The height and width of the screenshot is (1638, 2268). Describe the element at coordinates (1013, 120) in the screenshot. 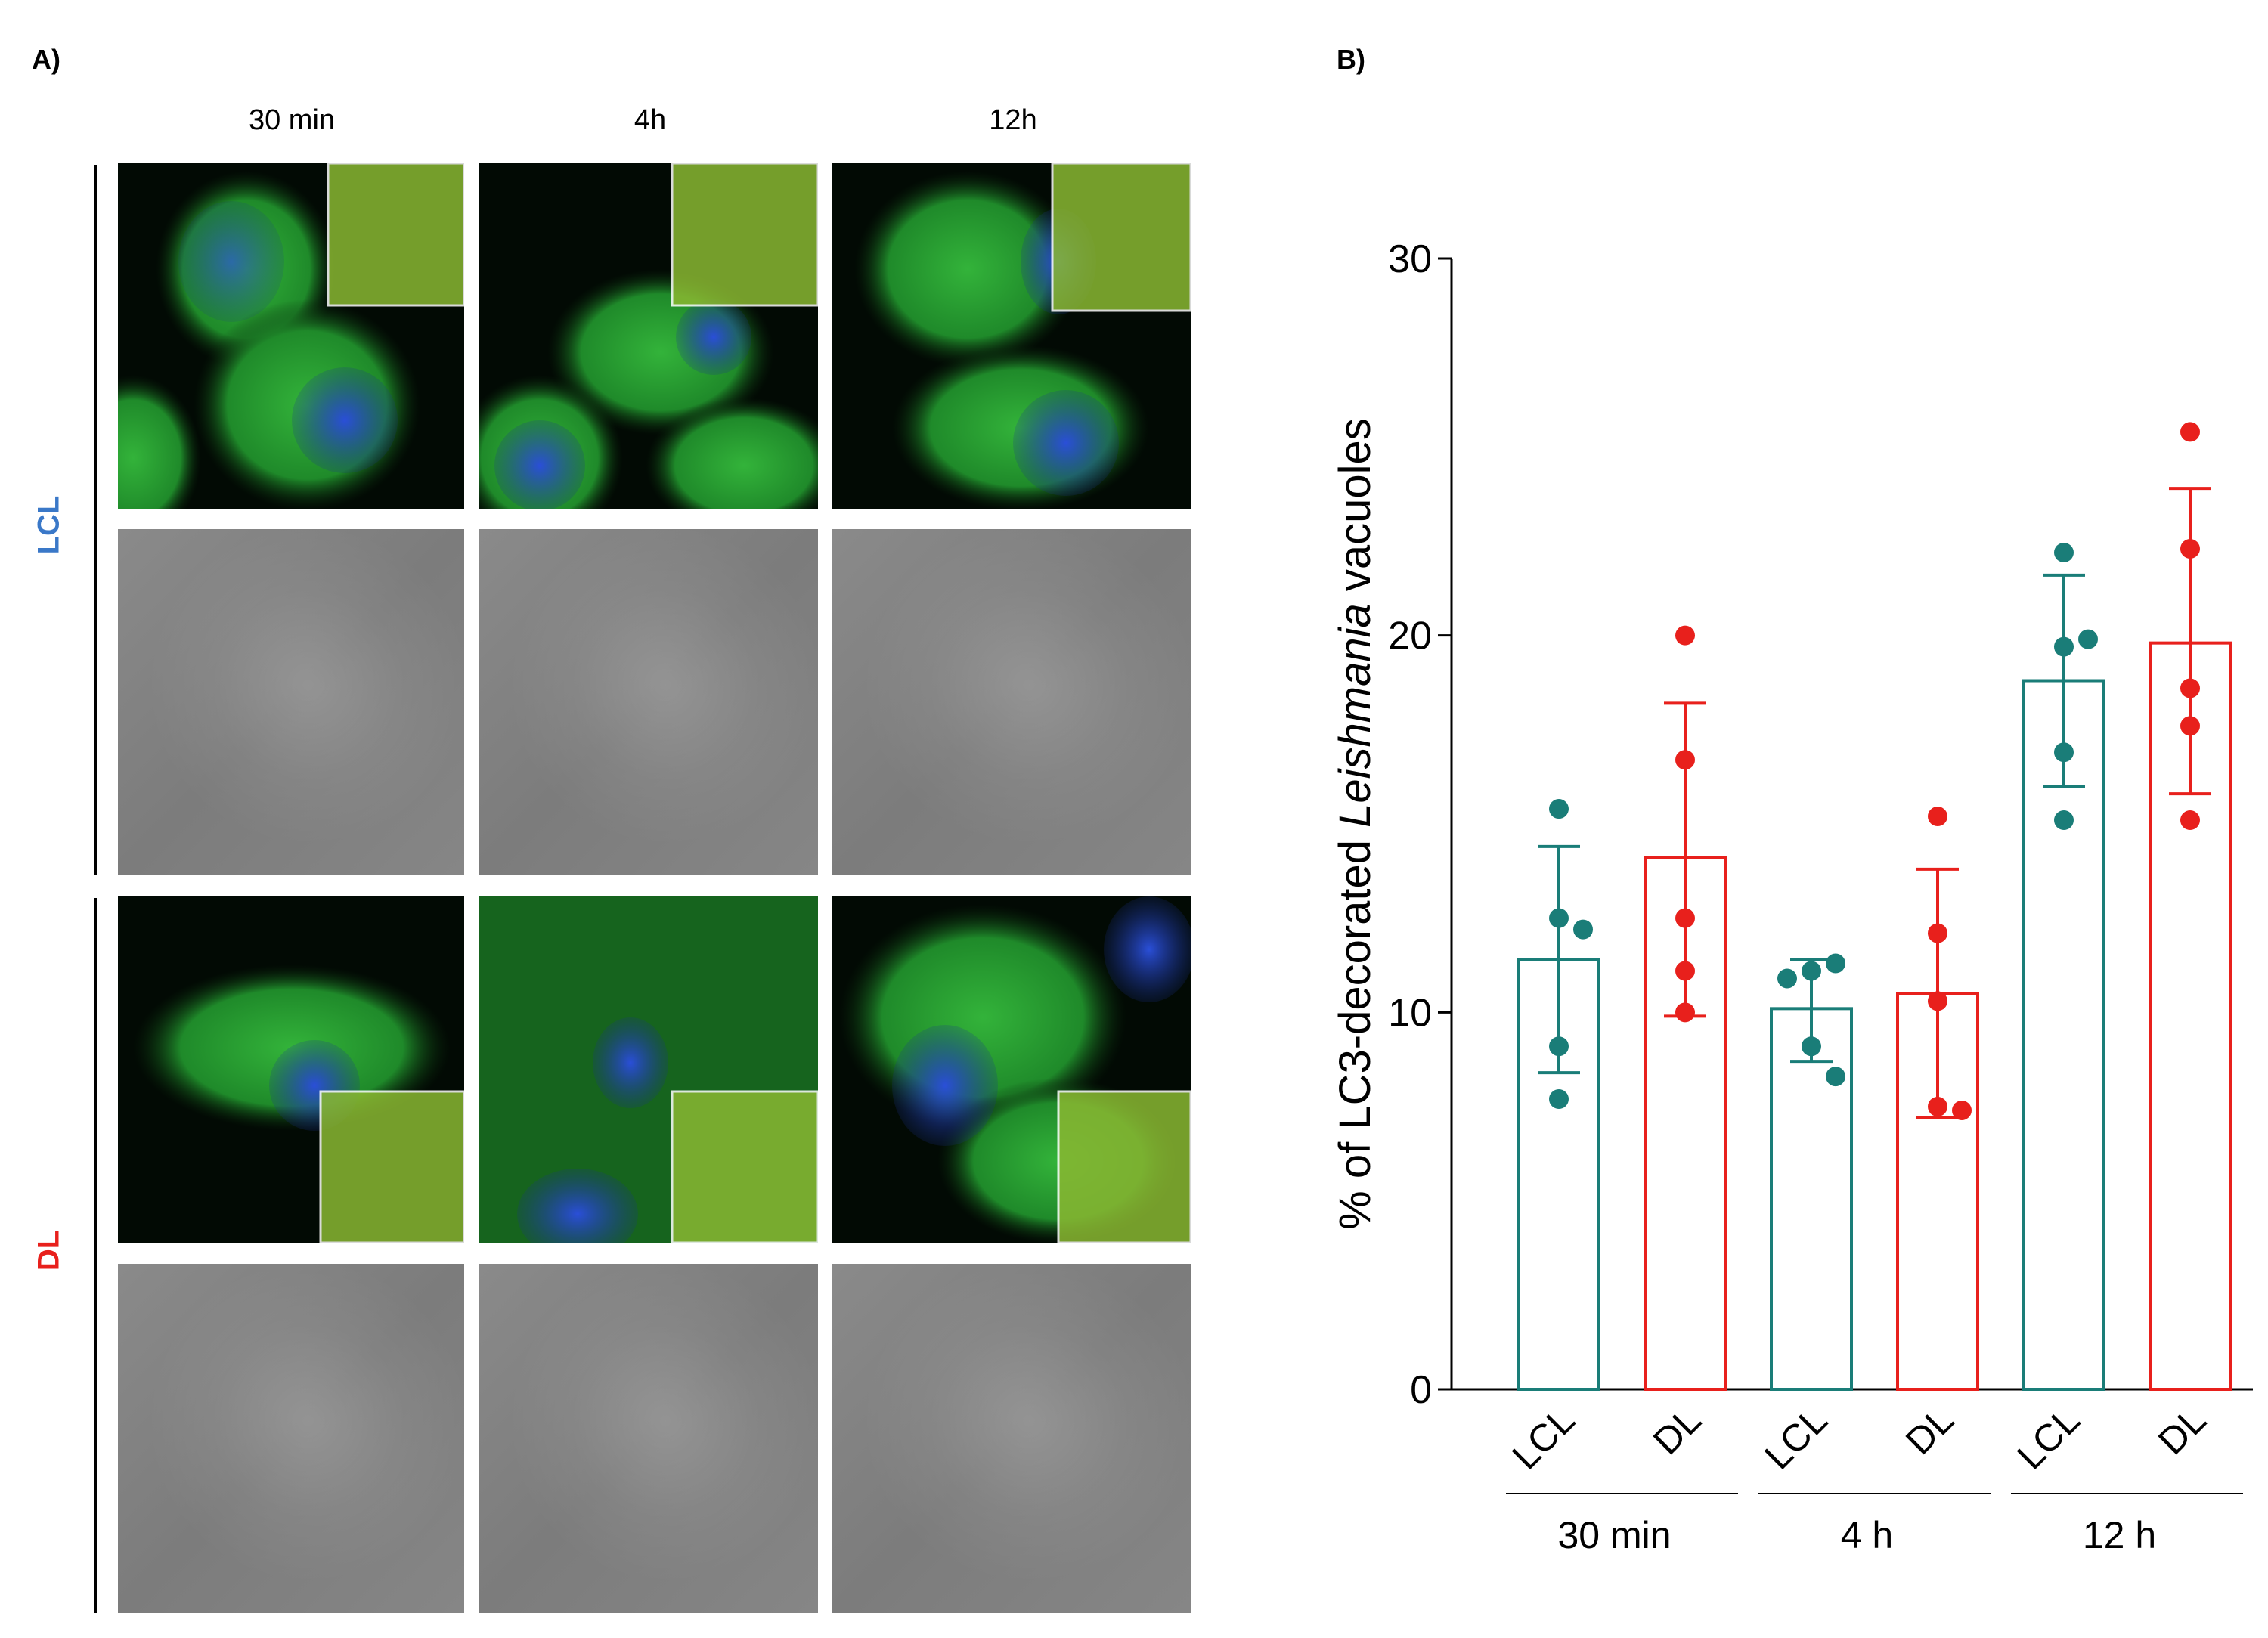

I see `column-label-12h: 12h` at that location.